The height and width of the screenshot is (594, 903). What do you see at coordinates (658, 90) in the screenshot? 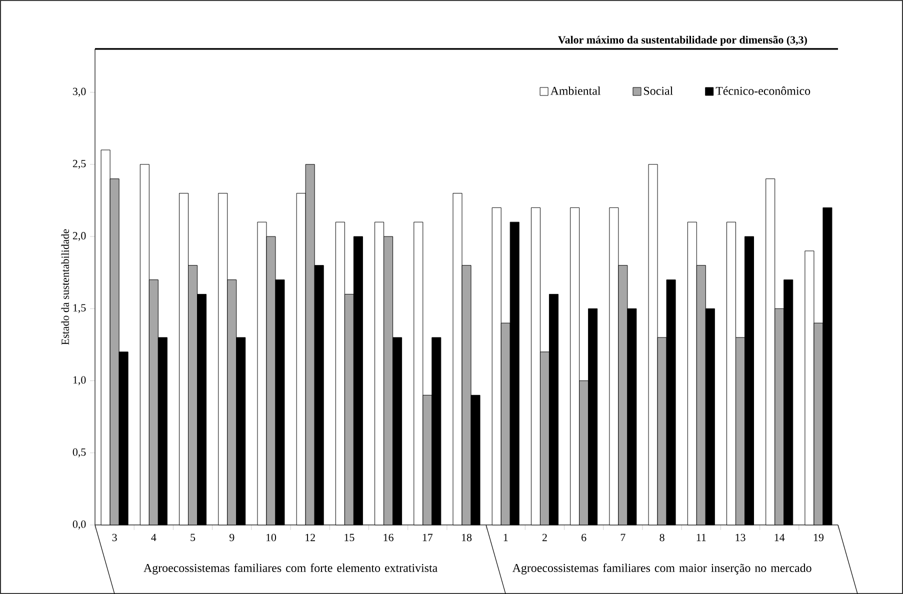
I see `legend-label: Social` at bounding box center [658, 90].